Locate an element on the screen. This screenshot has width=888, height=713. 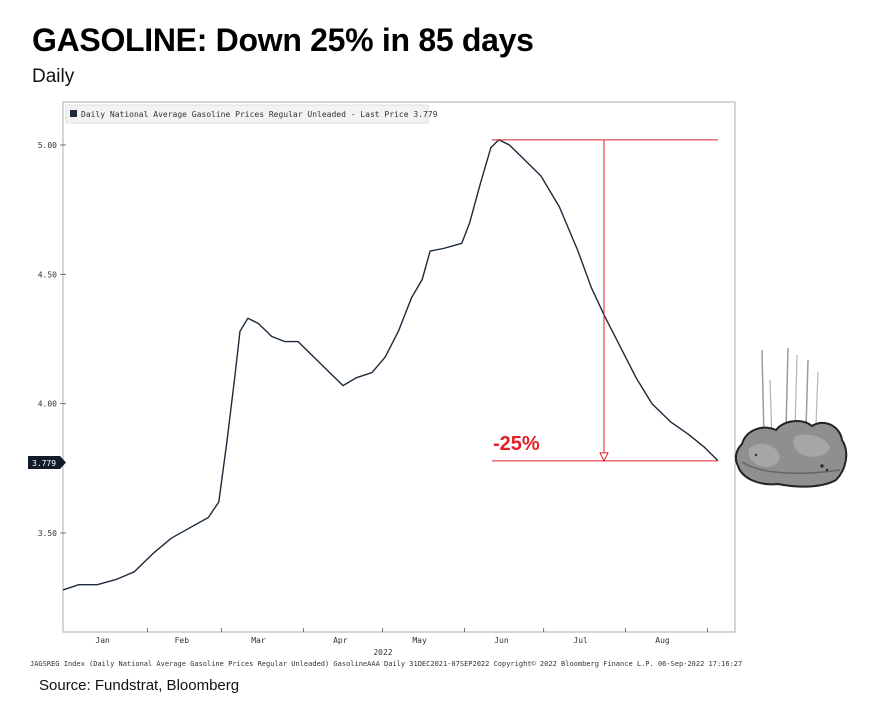
falling-rock-icon is located at coordinates (791, 417).